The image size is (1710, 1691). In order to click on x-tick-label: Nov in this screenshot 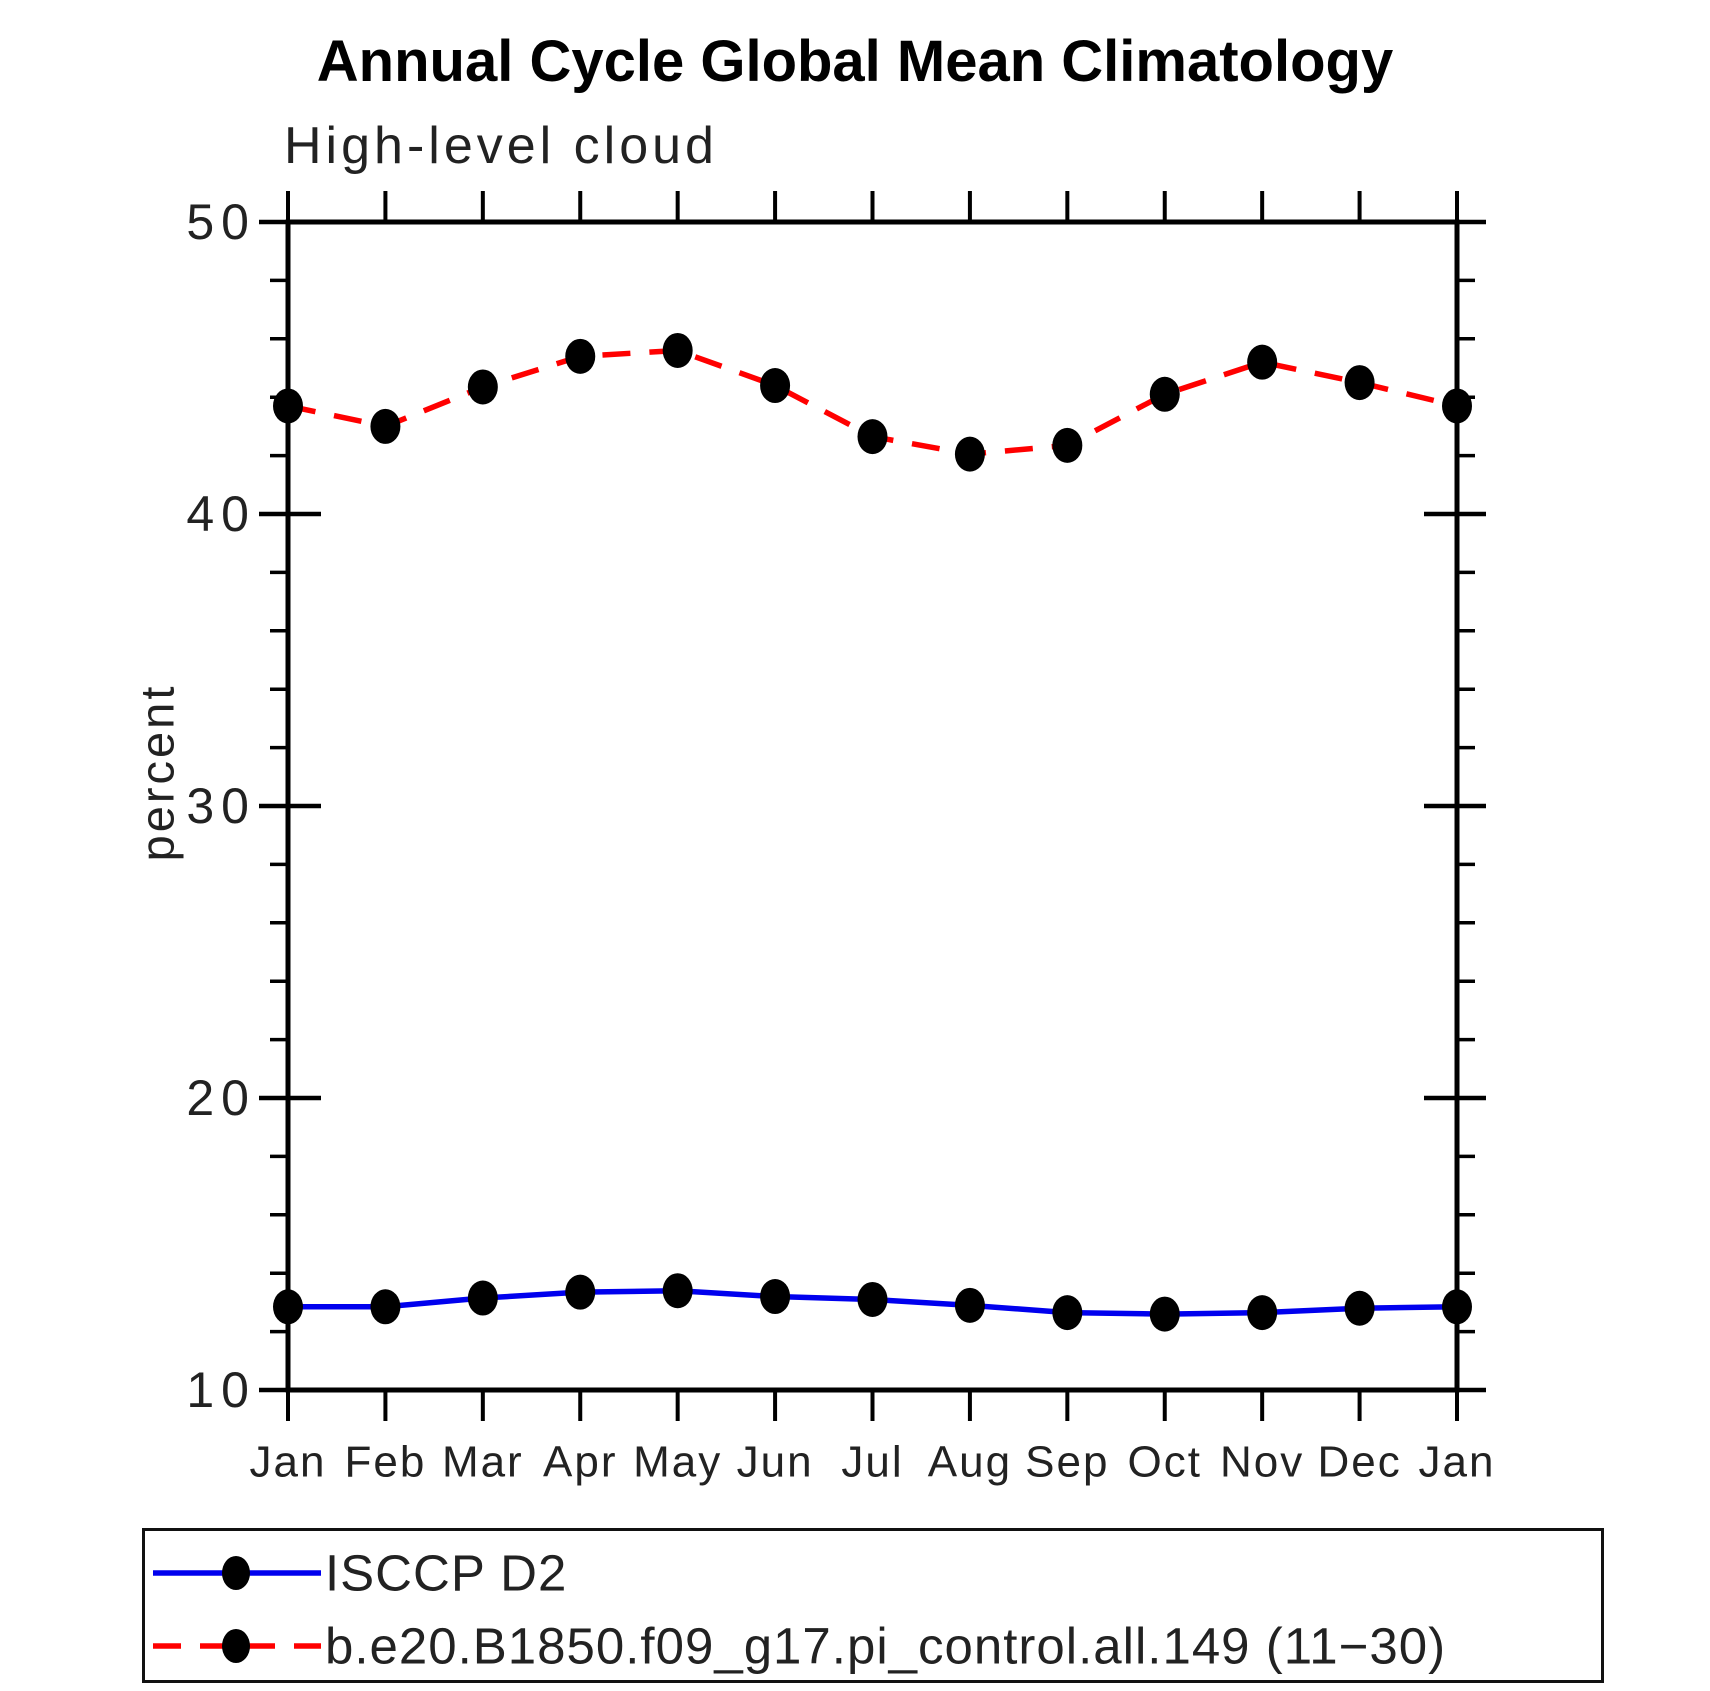, I will do `click(1262, 1462)`.